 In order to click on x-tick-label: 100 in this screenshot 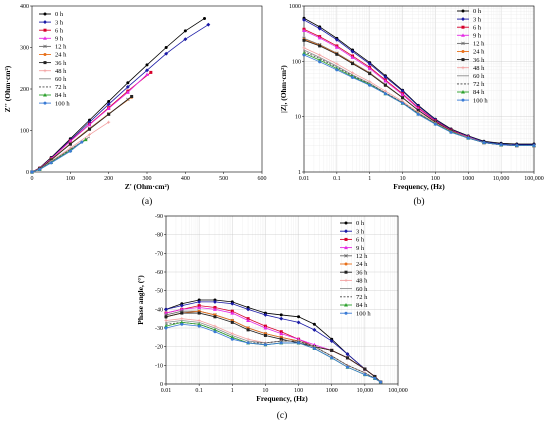, I will do `click(298, 391)`.